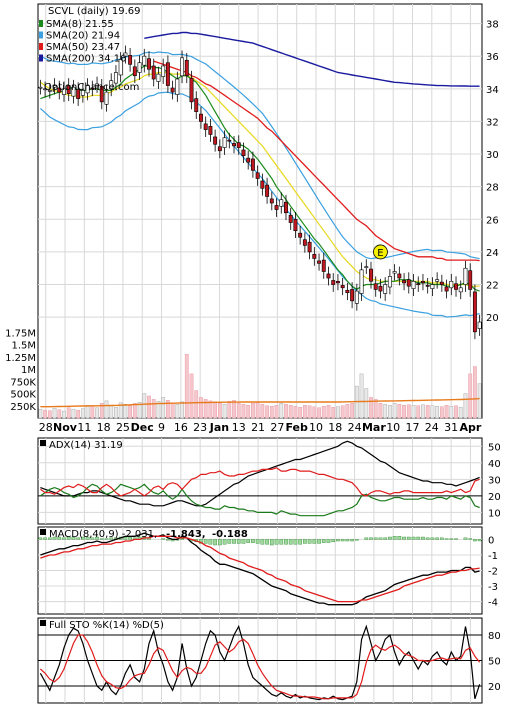 The image size is (526, 706). What do you see at coordinates (43, 532) in the screenshot?
I see `macd-title-swatch` at bounding box center [43, 532].